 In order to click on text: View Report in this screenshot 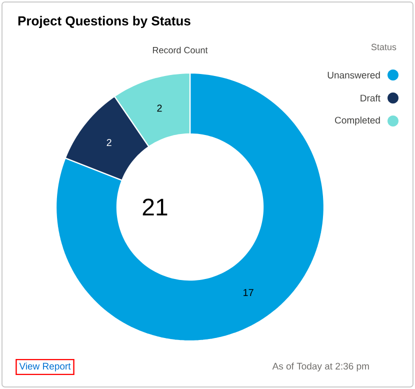, I will do `click(45, 367)`.